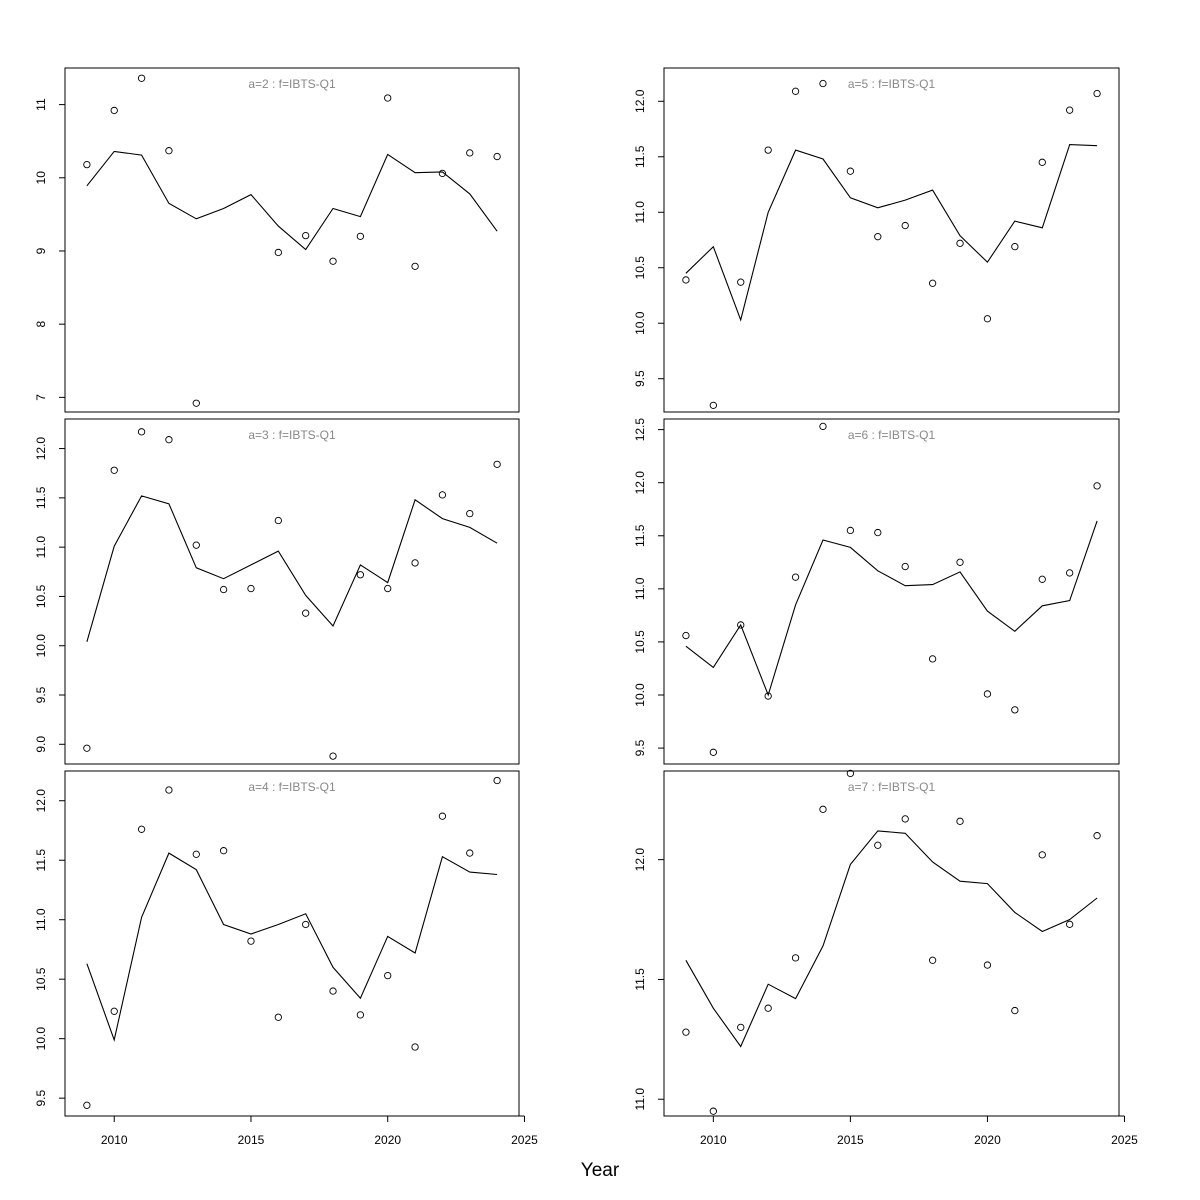 The width and height of the screenshot is (1200, 1200). Describe the element at coordinates (892, 84) in the screenshot. I see `panel-title: a=5 : f=IBTS-Q1` at that location.